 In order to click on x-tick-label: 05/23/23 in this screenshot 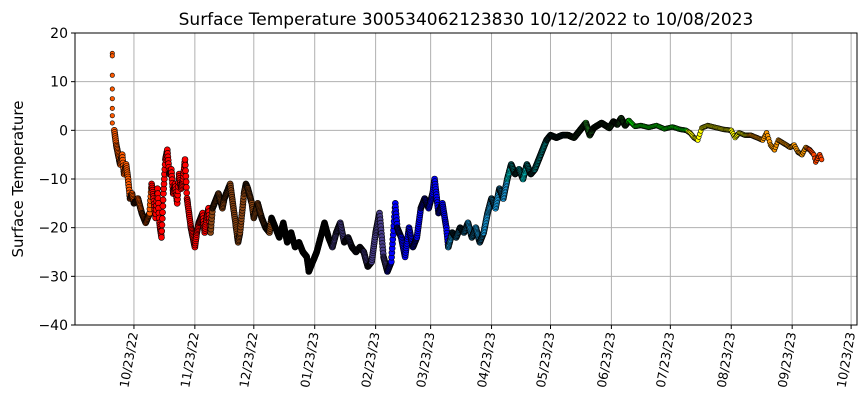, I will do `click(545, 360)`.